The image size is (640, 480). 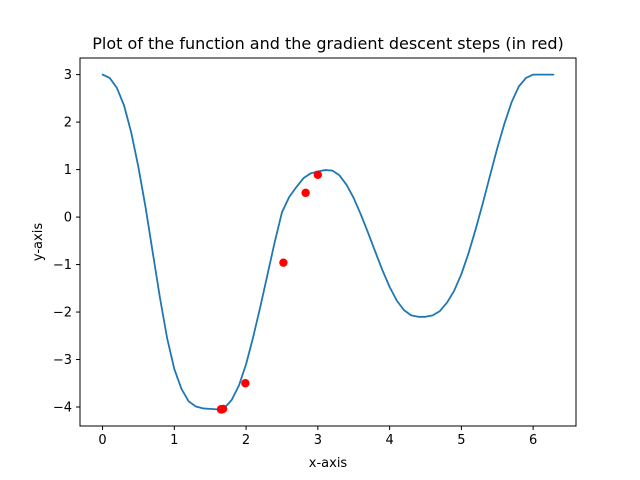 I want to click on y-tick-label: 3, so click(x=68, y=75).